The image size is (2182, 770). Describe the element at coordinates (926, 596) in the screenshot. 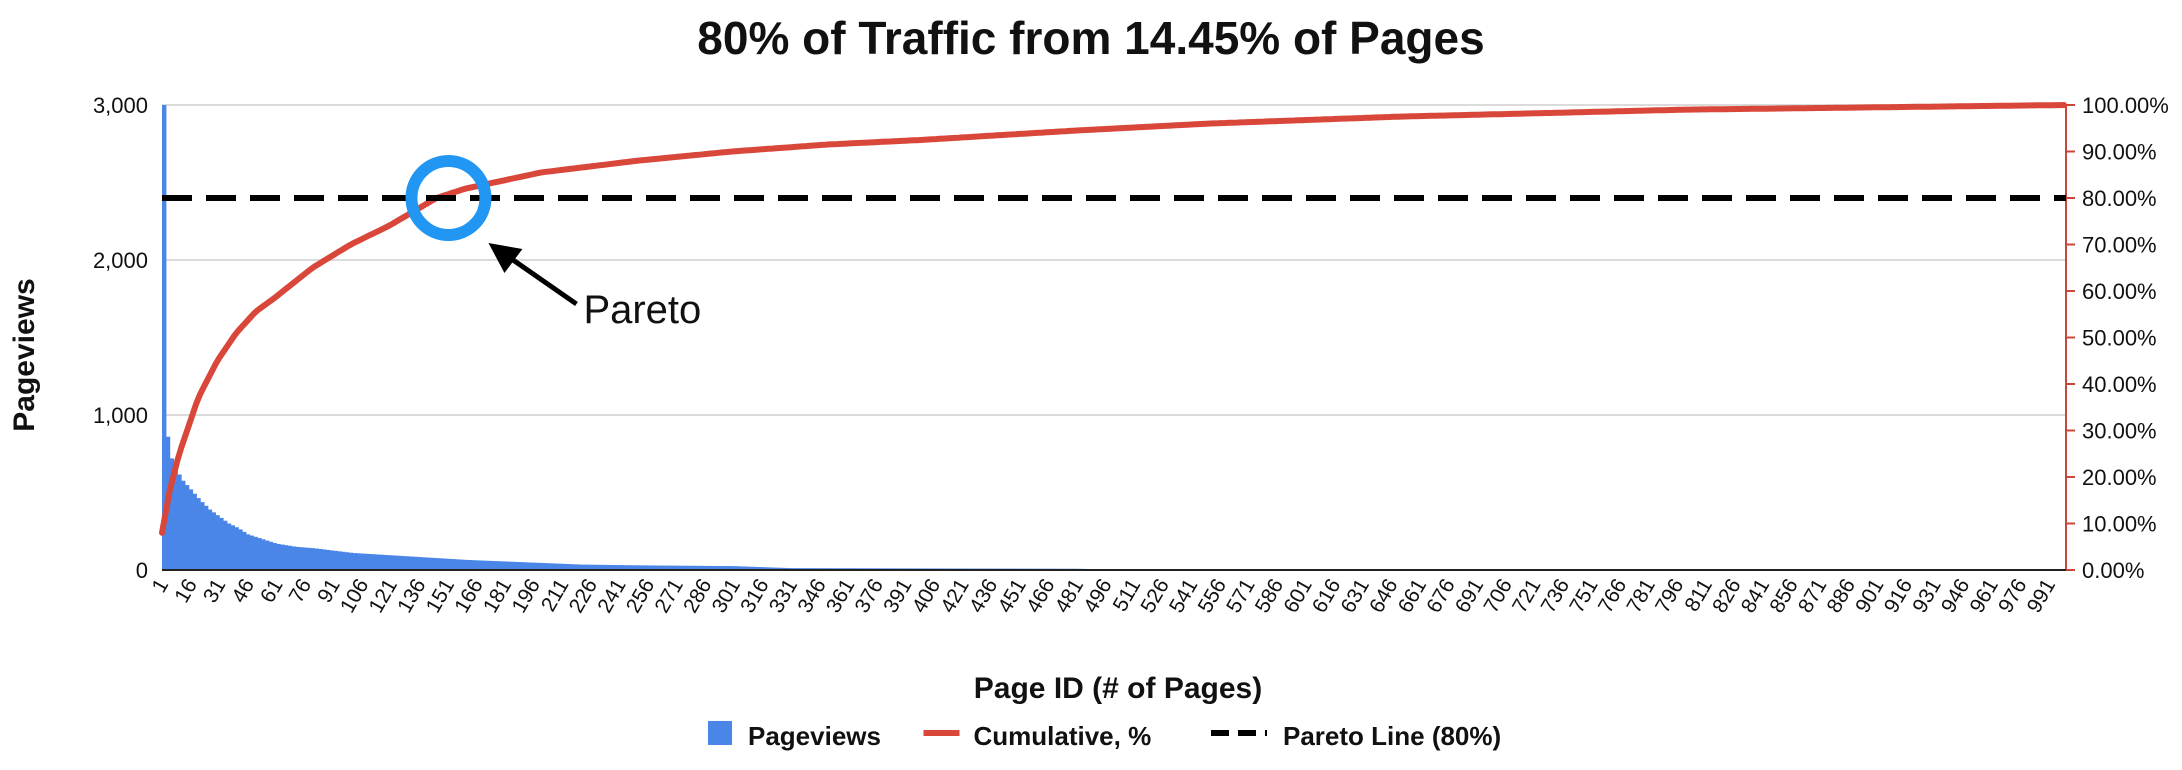

I see `x-tick-label: 406` at that location.